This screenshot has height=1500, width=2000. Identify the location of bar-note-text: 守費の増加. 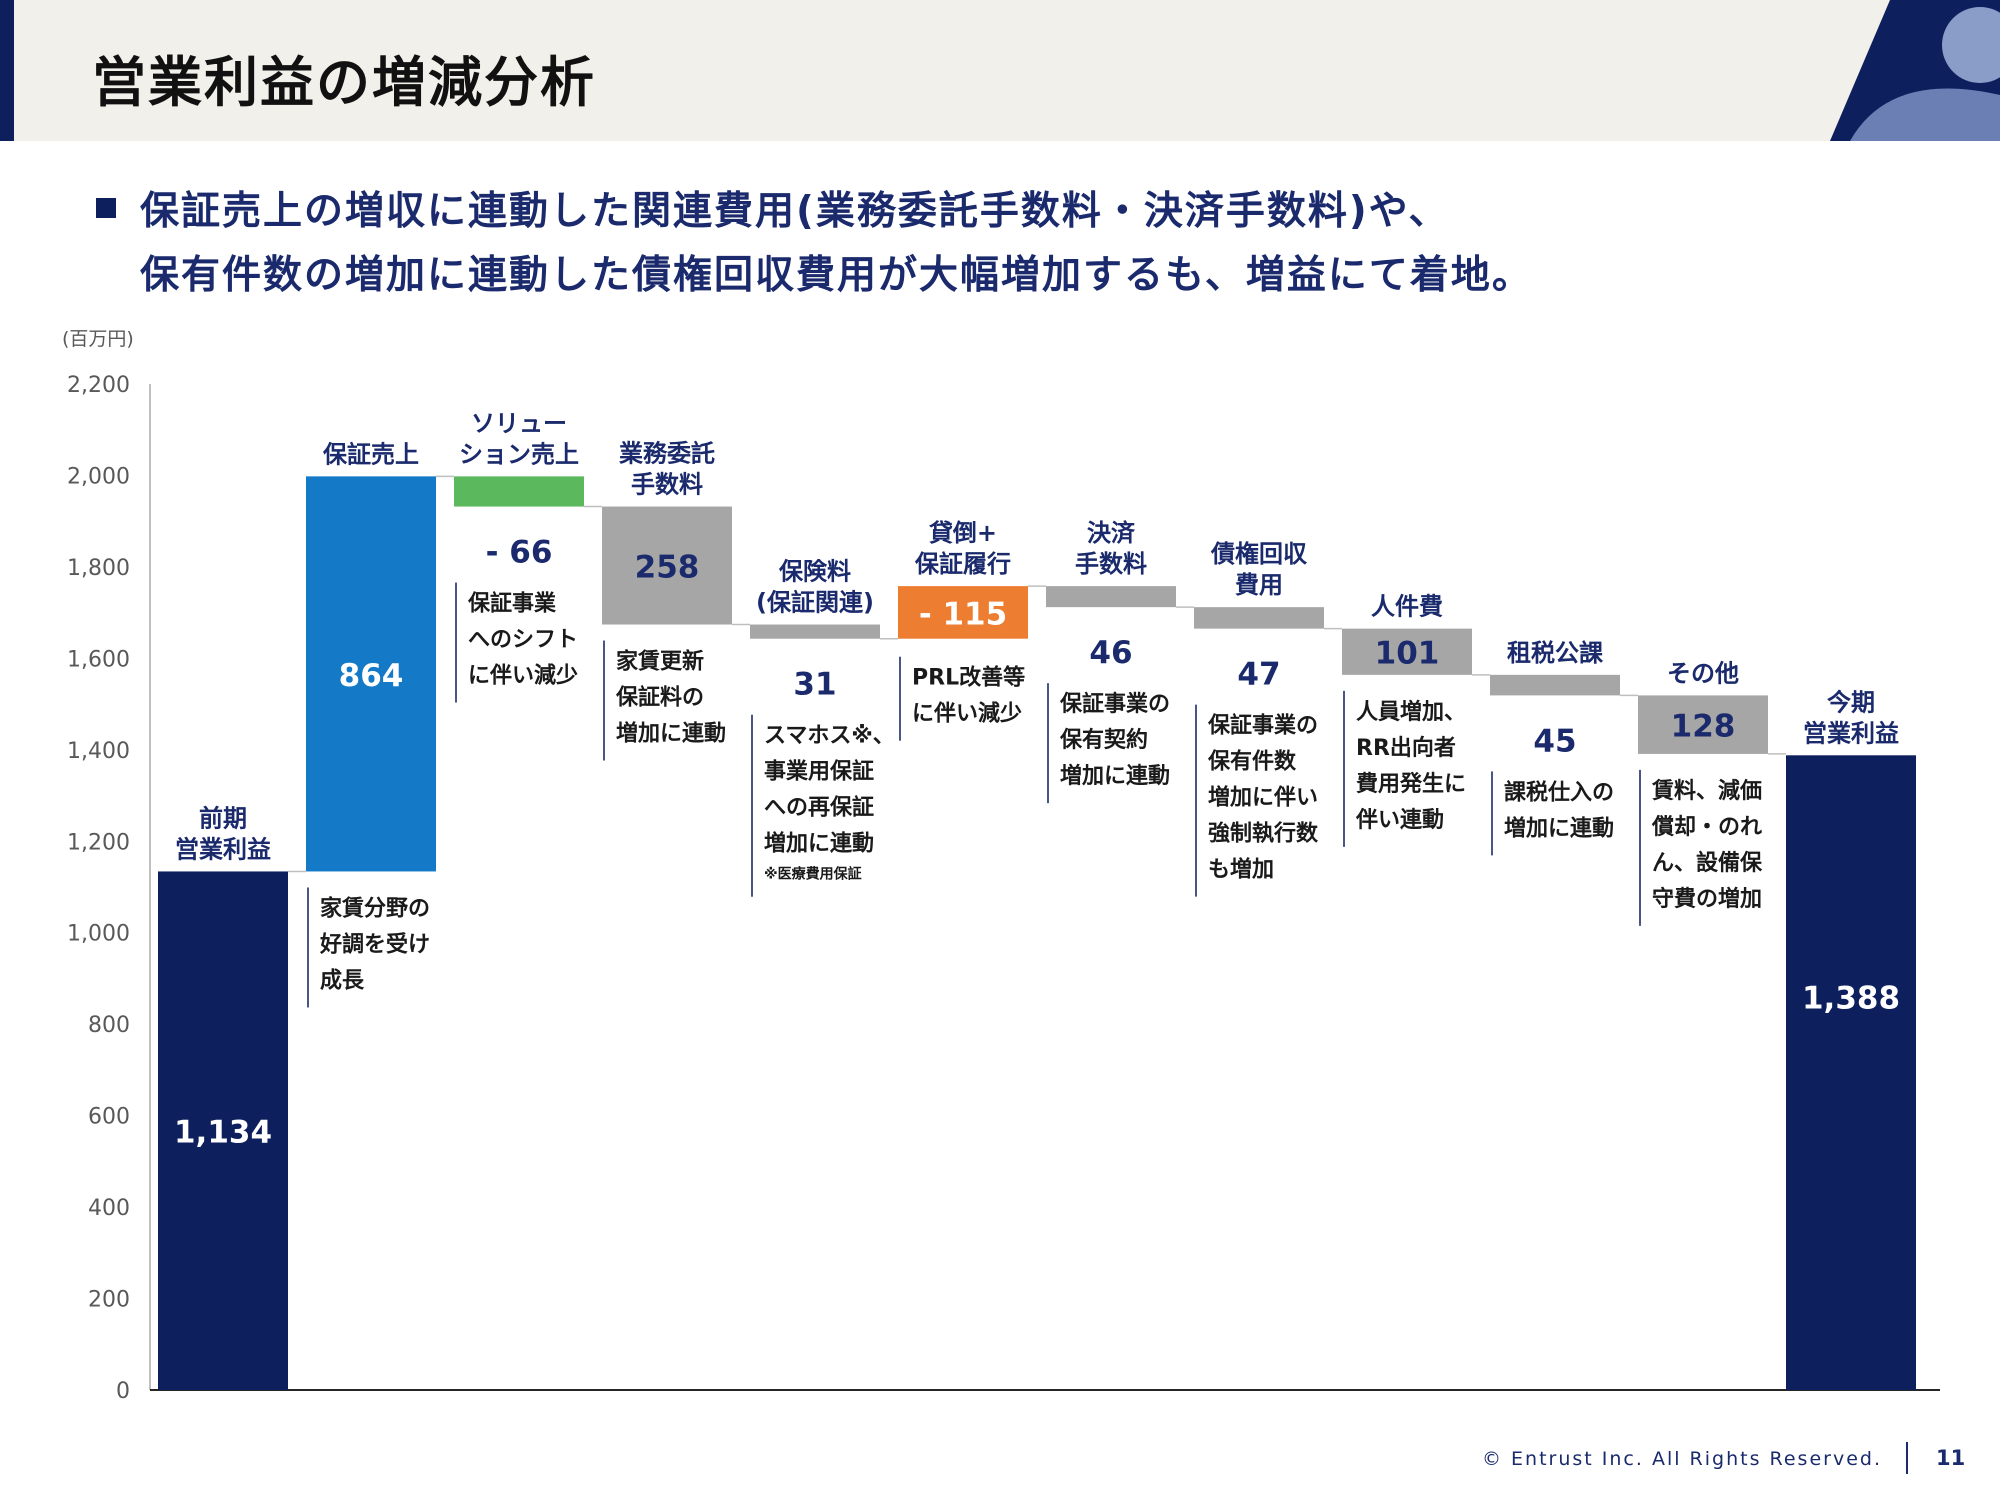
(1707, 899).